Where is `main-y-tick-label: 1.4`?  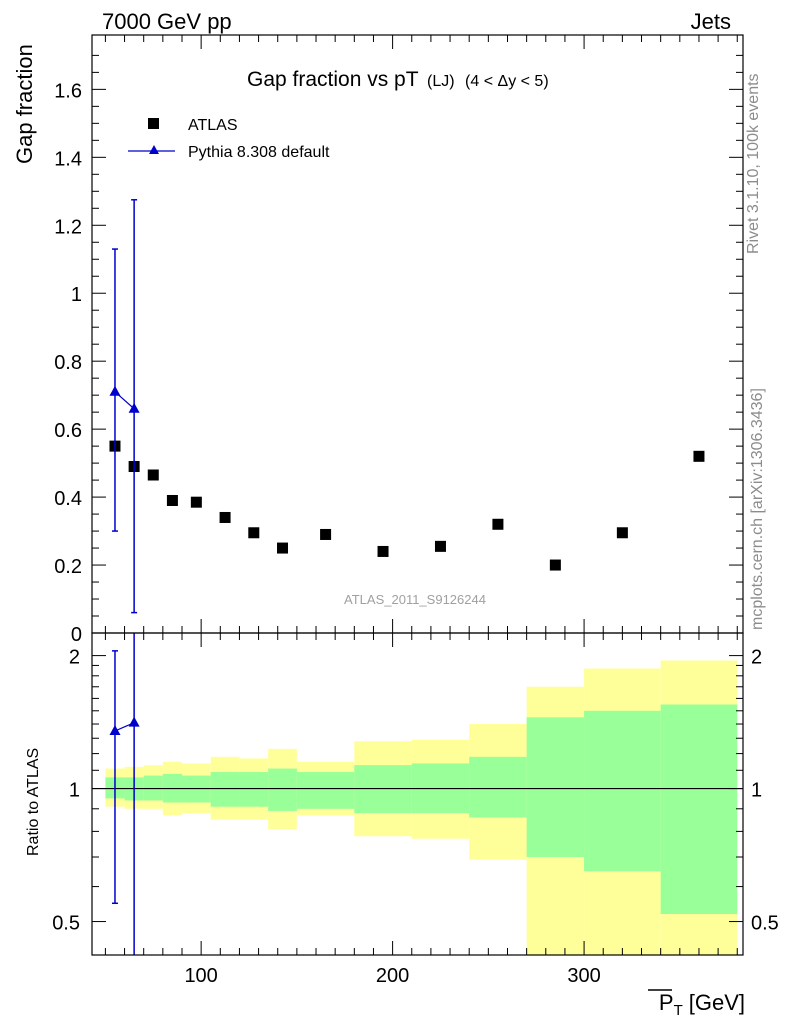
main-y-tick-label: 1.4 is located at coordinates (68, 159).